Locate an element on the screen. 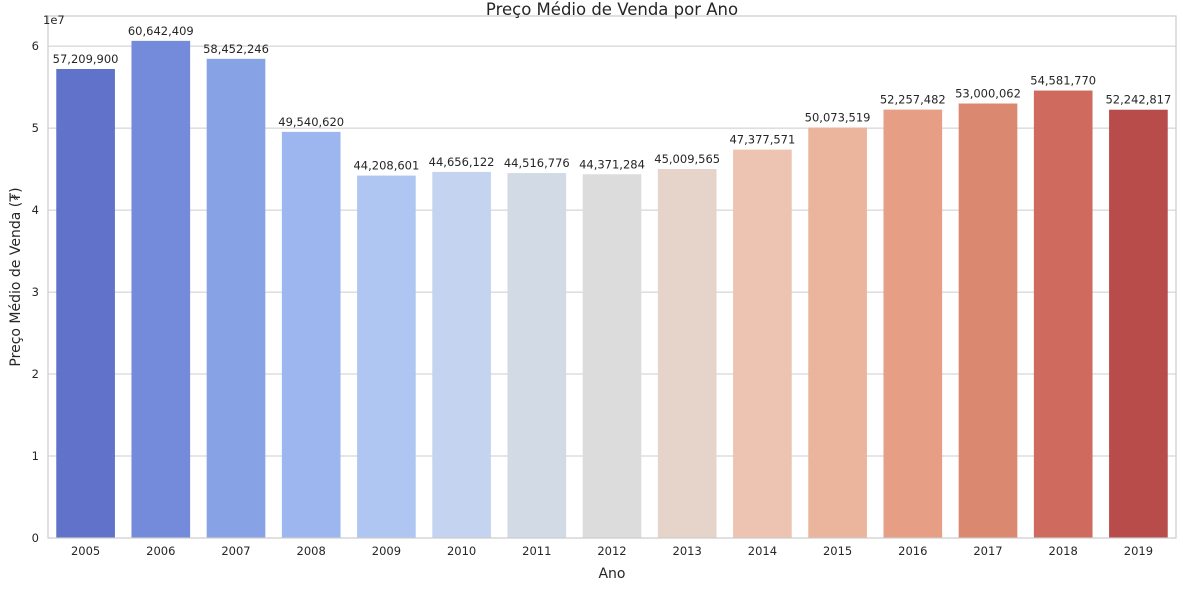 The width and height of the screenshot is (1186, 590). x-tick-label: 2011 is located at coordinates (536, 551).